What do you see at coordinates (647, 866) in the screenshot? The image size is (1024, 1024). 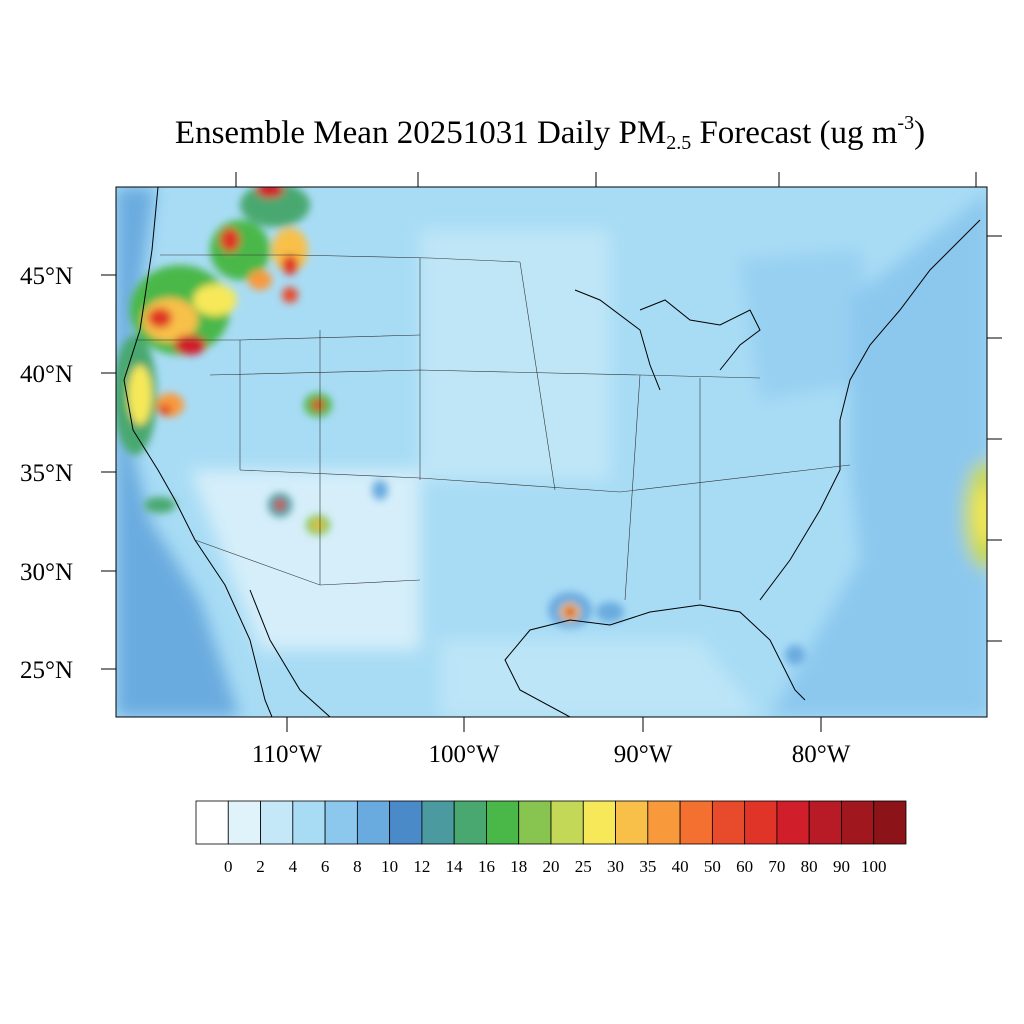 I see `colorbar-label: 35` at bounding box center [647, 866].